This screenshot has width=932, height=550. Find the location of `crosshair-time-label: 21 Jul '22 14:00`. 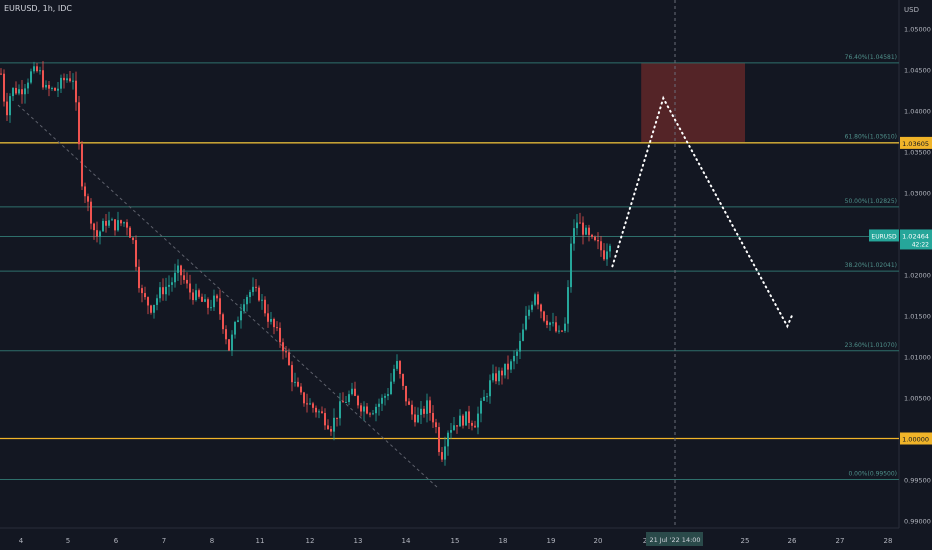

crosshair-time-label: 21 Jul '22 14:00 is located at coordinates (674, 540).